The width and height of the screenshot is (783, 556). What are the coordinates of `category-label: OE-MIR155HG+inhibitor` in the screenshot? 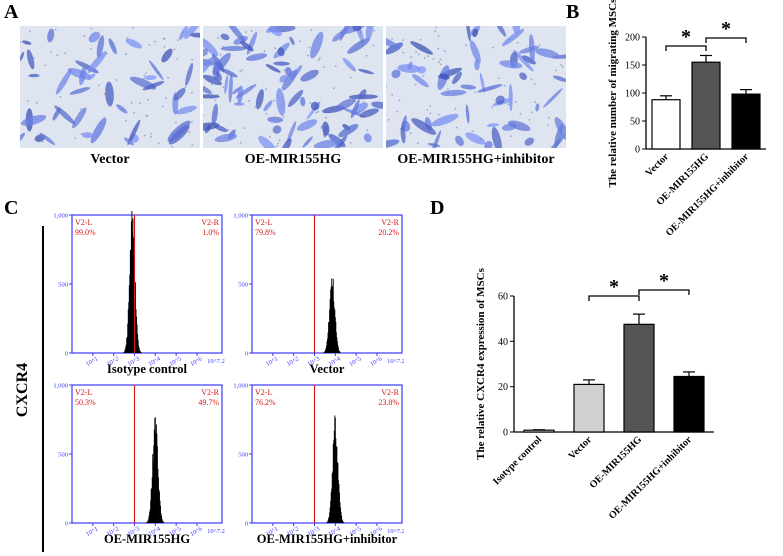 It's located at (708, 195).